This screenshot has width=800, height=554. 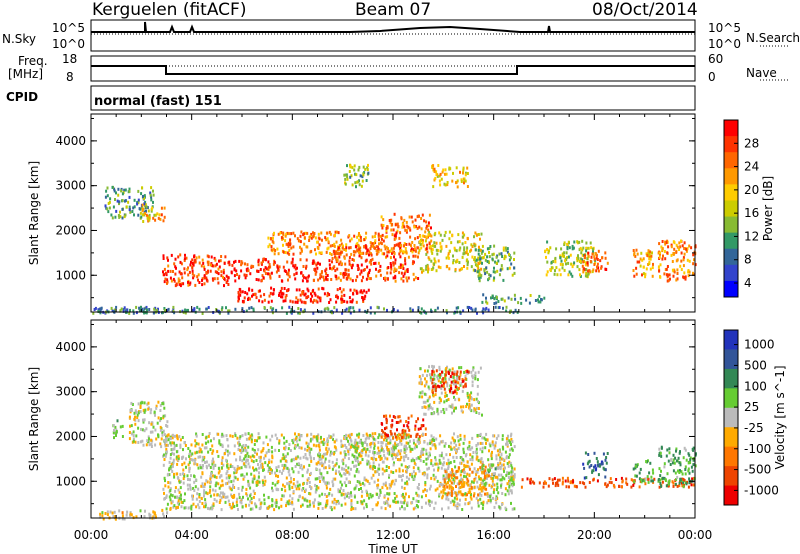 What do you see at coordinates (393, 35) in the screenshot?
I see `noise-panel-frame` at bounding box center [393, 35].